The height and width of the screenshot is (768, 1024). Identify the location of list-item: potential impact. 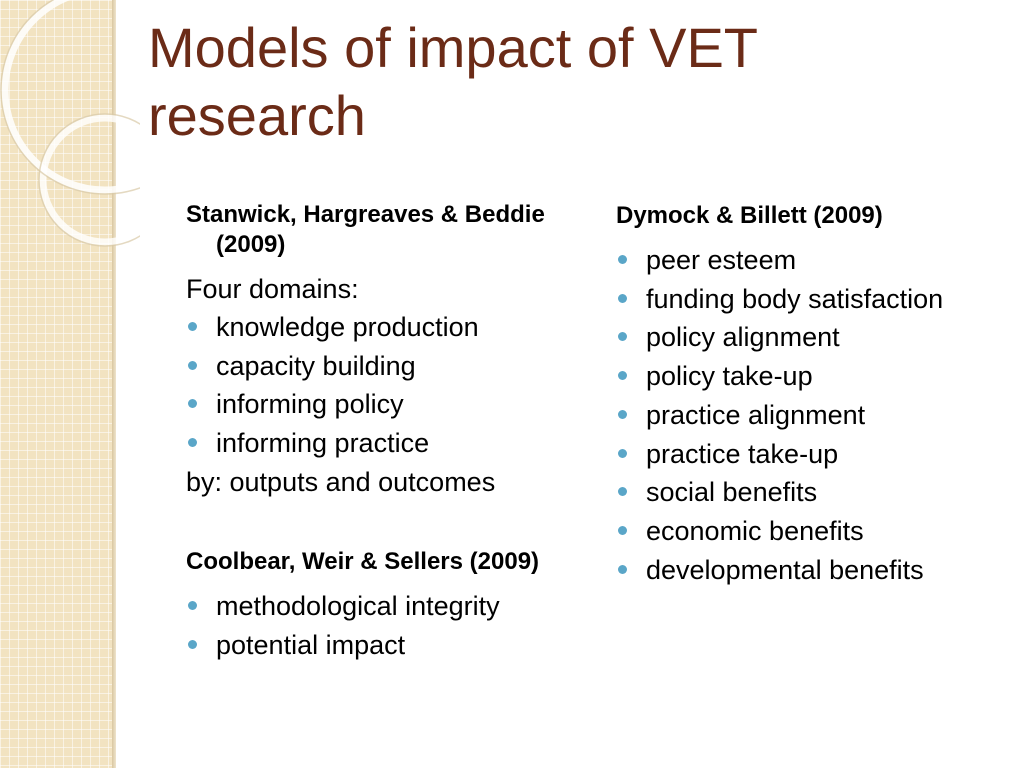
(386, 645).